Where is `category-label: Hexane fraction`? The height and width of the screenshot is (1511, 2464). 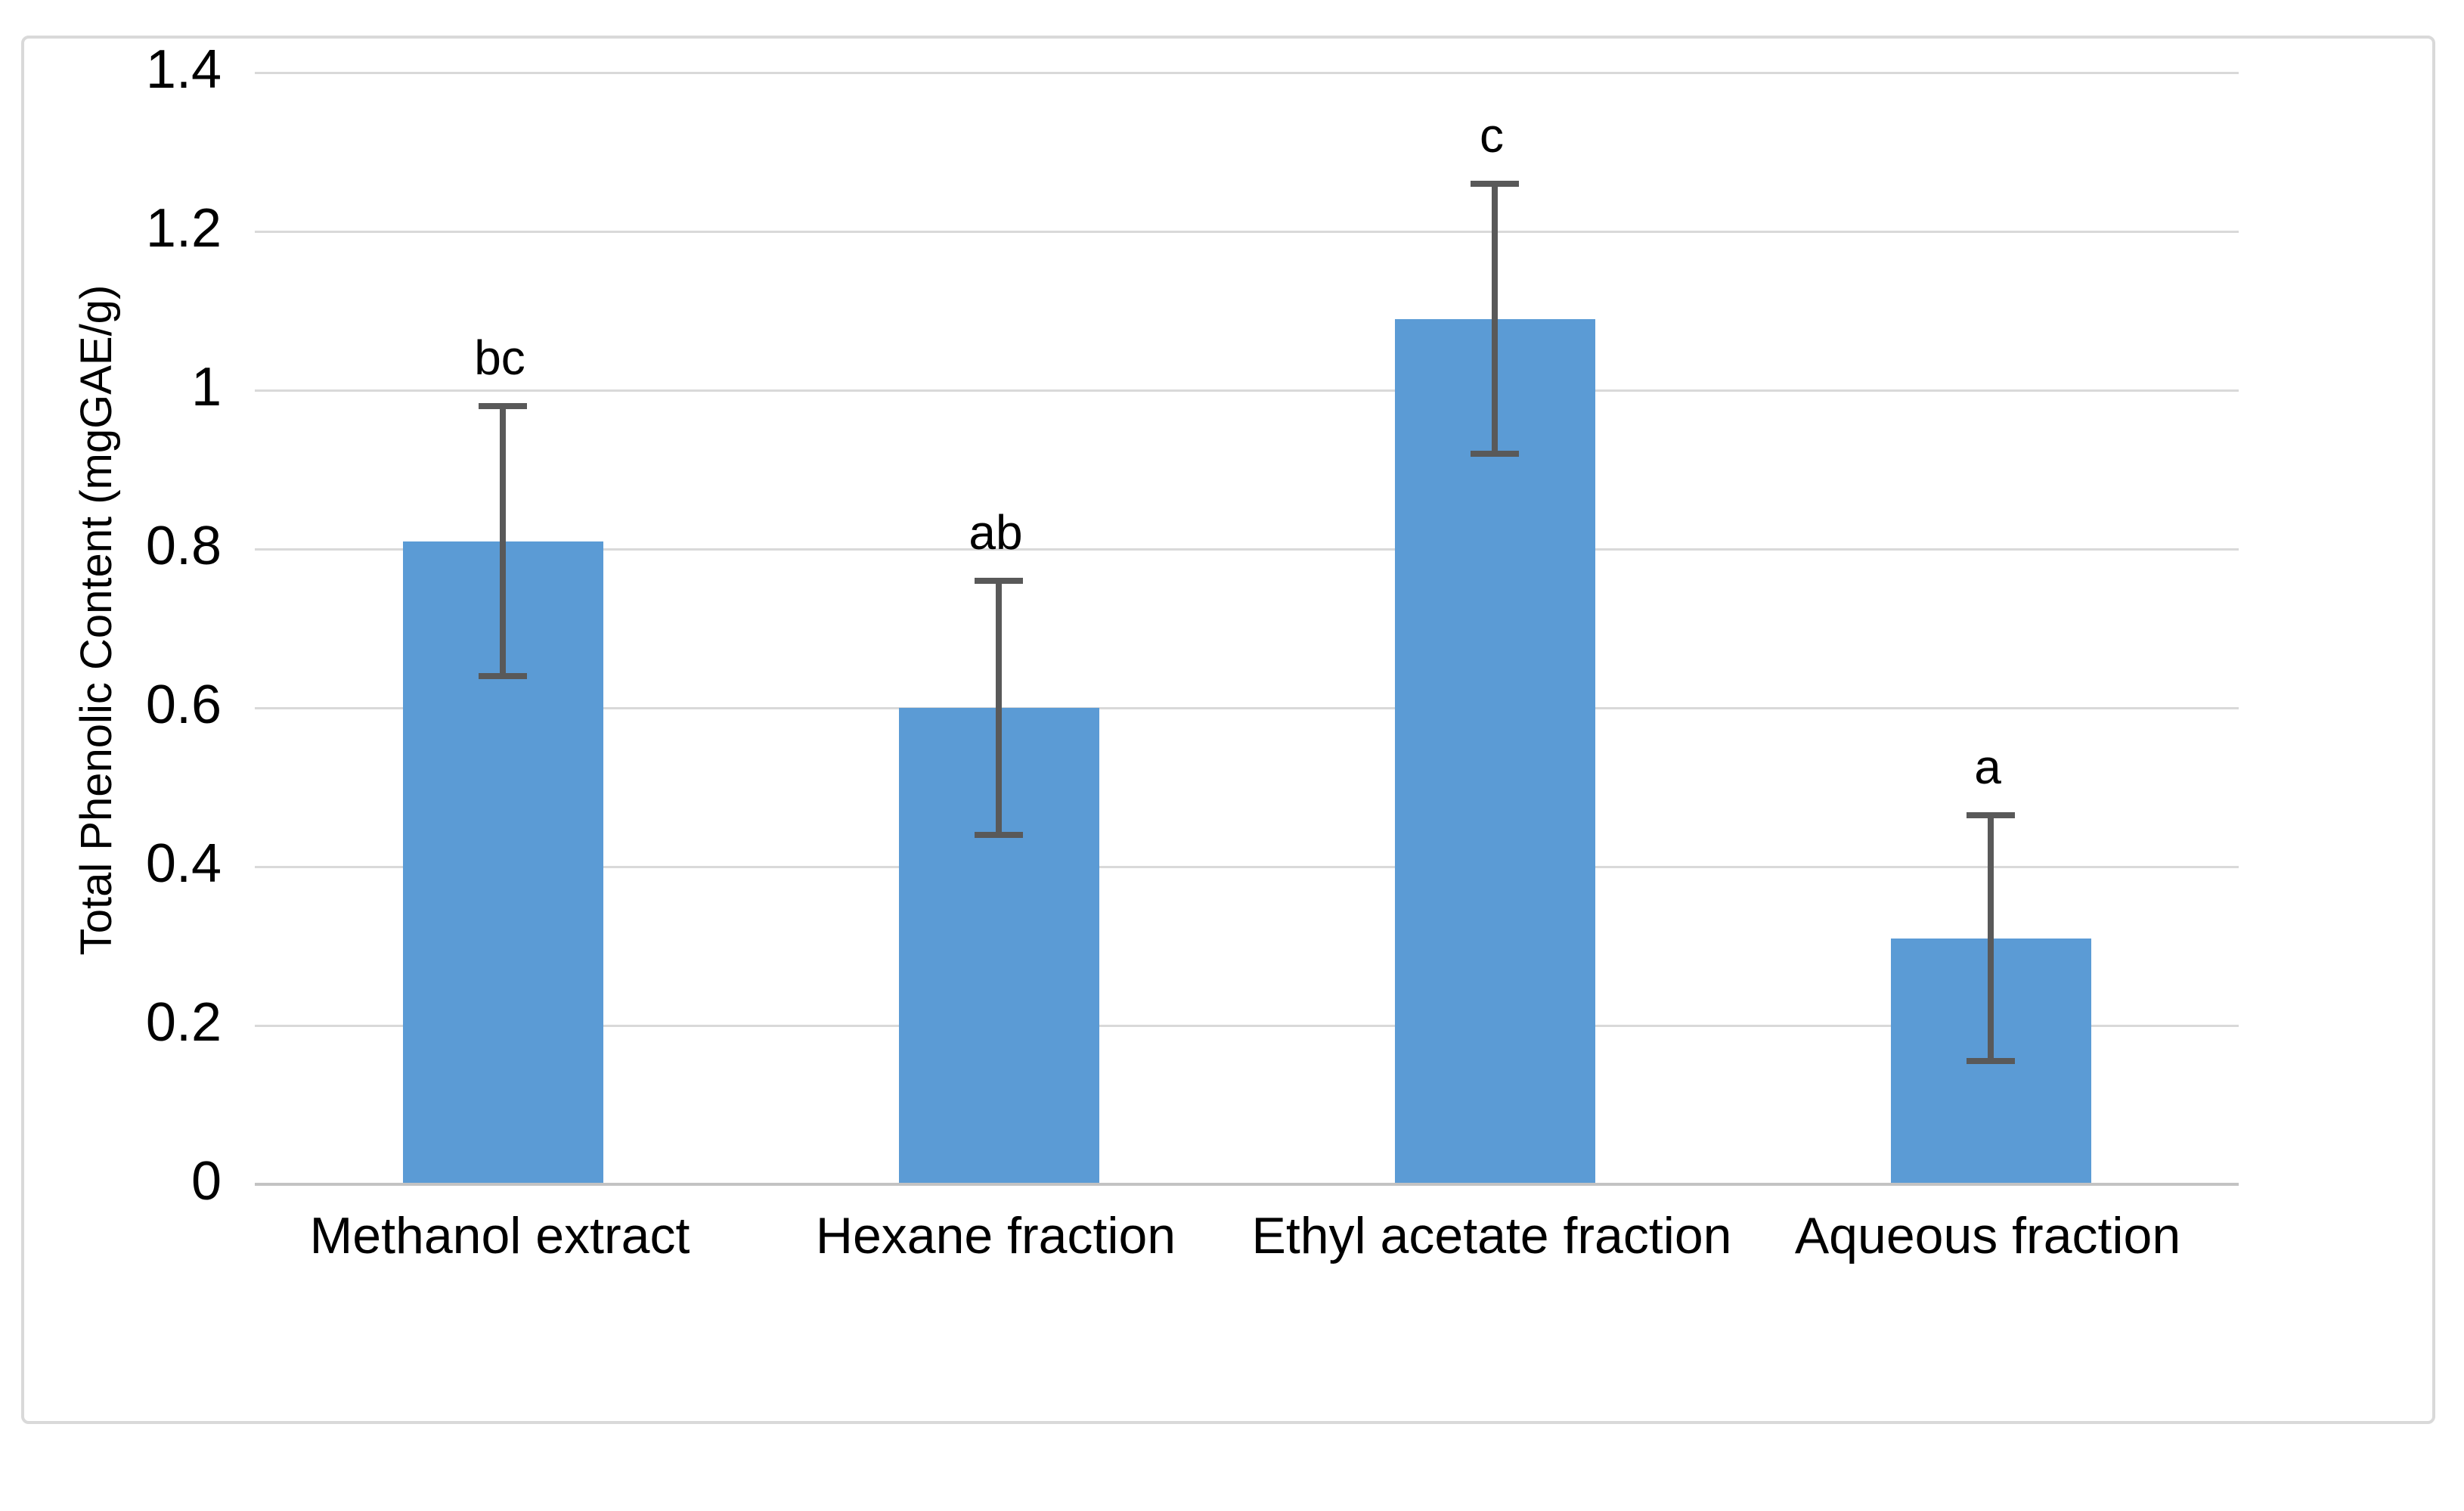 category-label: Hexane fraction is located at coordinates (995, 1236).